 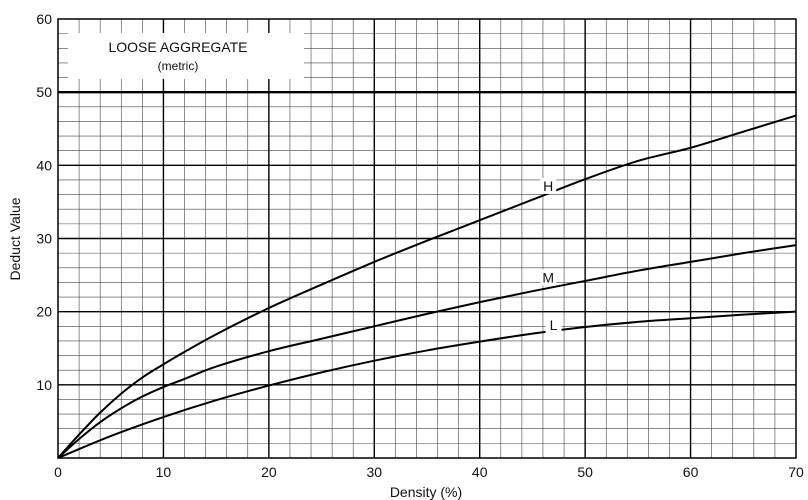 What do you see at coordinates (178, 66) in the screenshot?
I see `chart-subtitle: (metric)` at bounding box center [178, 66].